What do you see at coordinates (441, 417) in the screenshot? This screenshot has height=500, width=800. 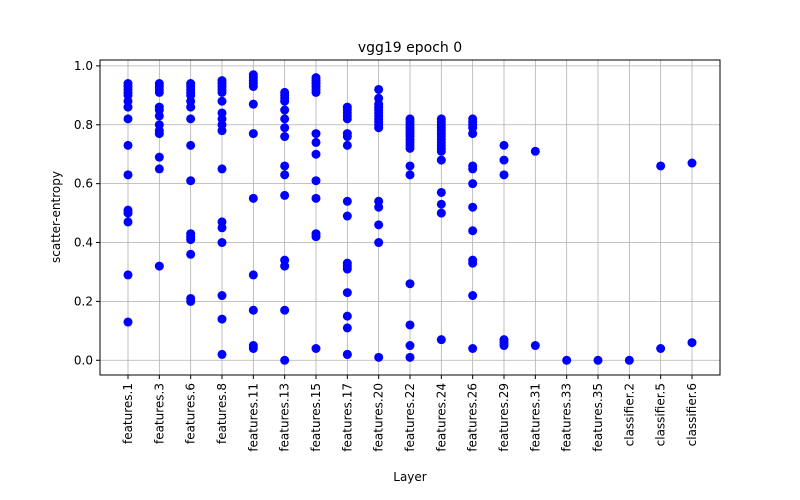 I see `x-tick-label: features.24` at bounding box center [441, 417].